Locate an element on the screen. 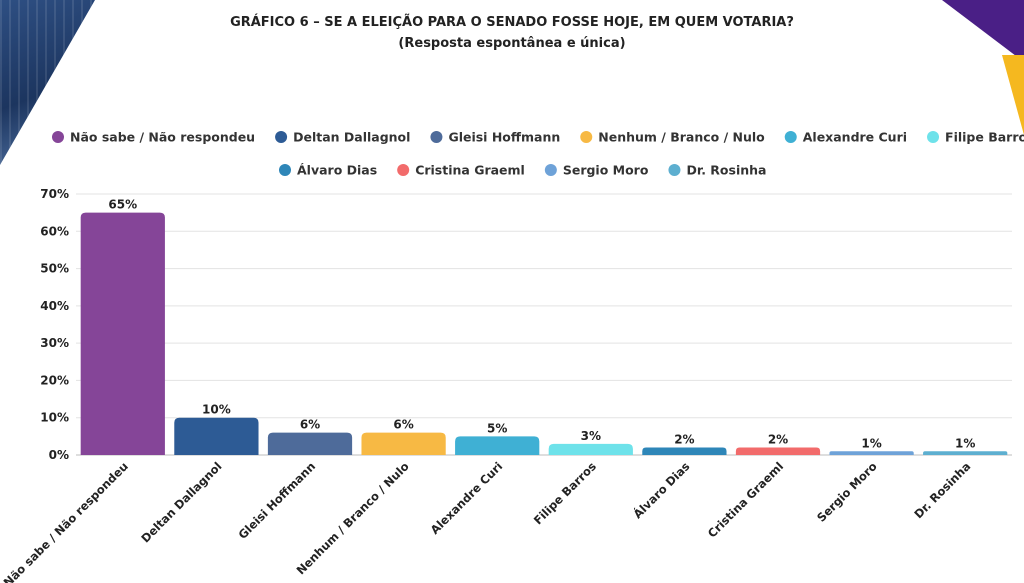 The image size is (1024, 583). y-tick-label: 20% is located at coordinates (54, 380).